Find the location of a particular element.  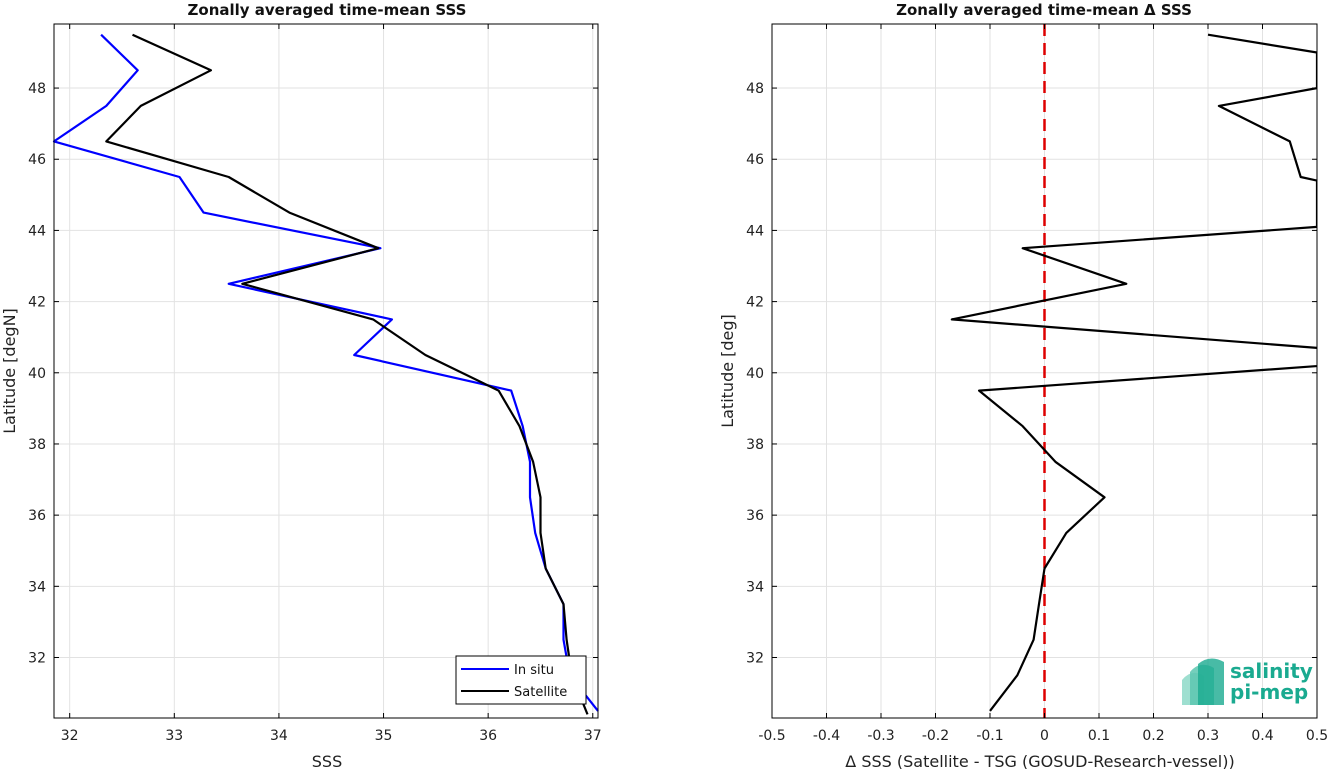

left-y-tick-label-6: 44 is located at coordinates (37, 231).